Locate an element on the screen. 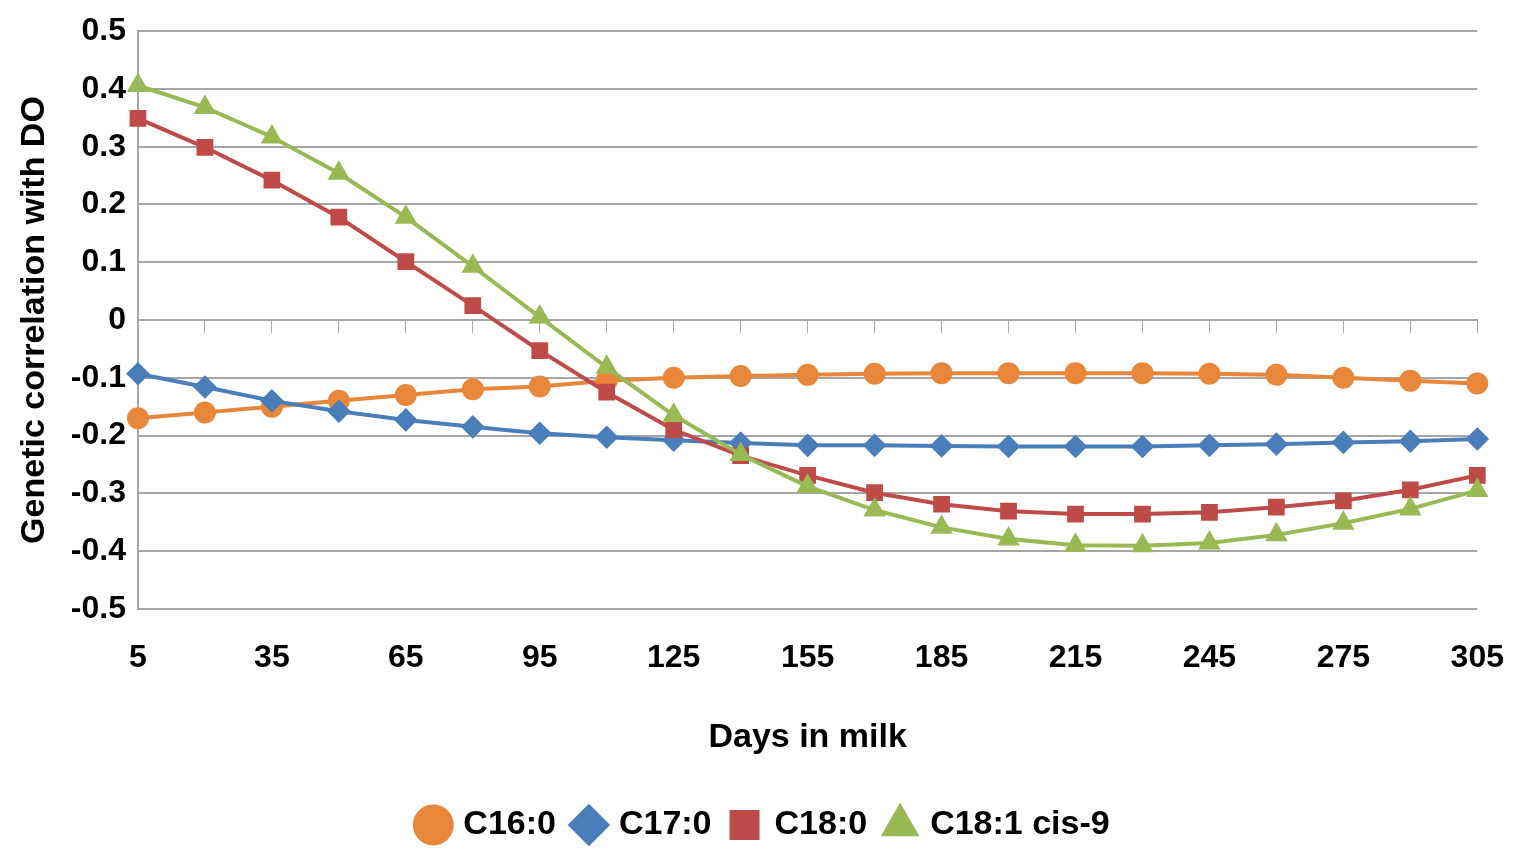 This screenshot has height=856, width=1534. y-tick-label: -0.5 is located at coordinates (98, 606).